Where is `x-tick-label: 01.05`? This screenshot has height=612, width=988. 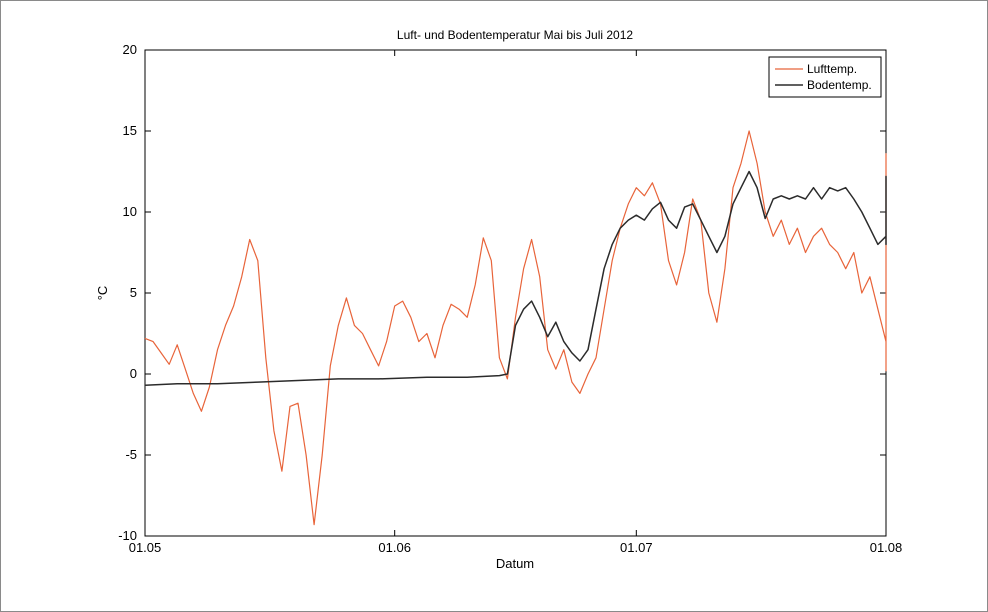
x-tick-label: 01.05 is located at coordinates (145, 547).